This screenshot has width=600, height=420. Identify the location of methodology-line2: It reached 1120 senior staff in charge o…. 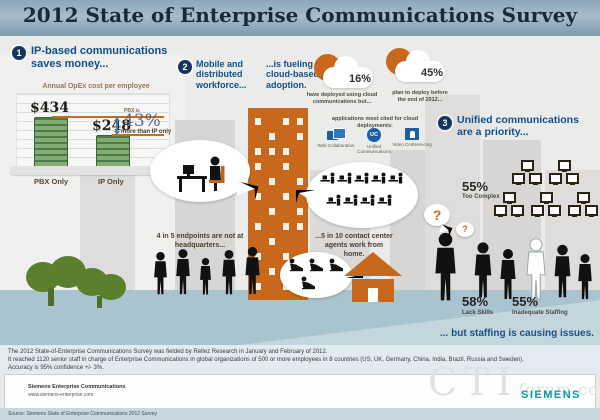
(266, 360).